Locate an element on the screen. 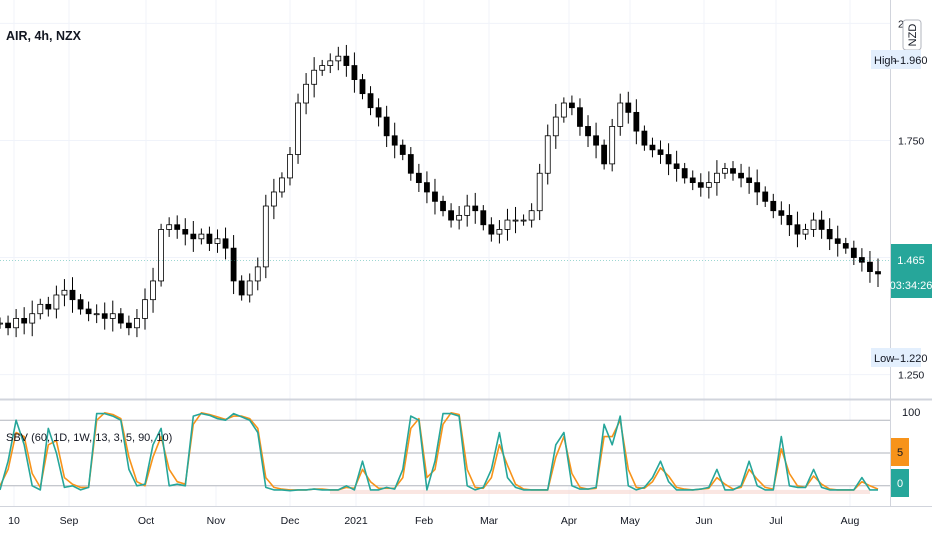  price-tick-label: 1.250 is located at coordinates (911, 376).